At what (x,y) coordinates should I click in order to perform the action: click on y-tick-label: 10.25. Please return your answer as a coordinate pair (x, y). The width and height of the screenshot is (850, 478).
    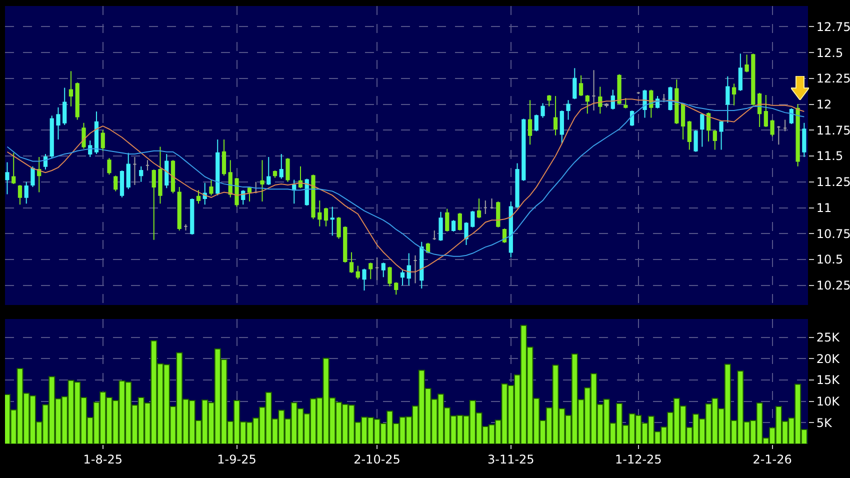
    Looking at the image, I should click on (833, 285).